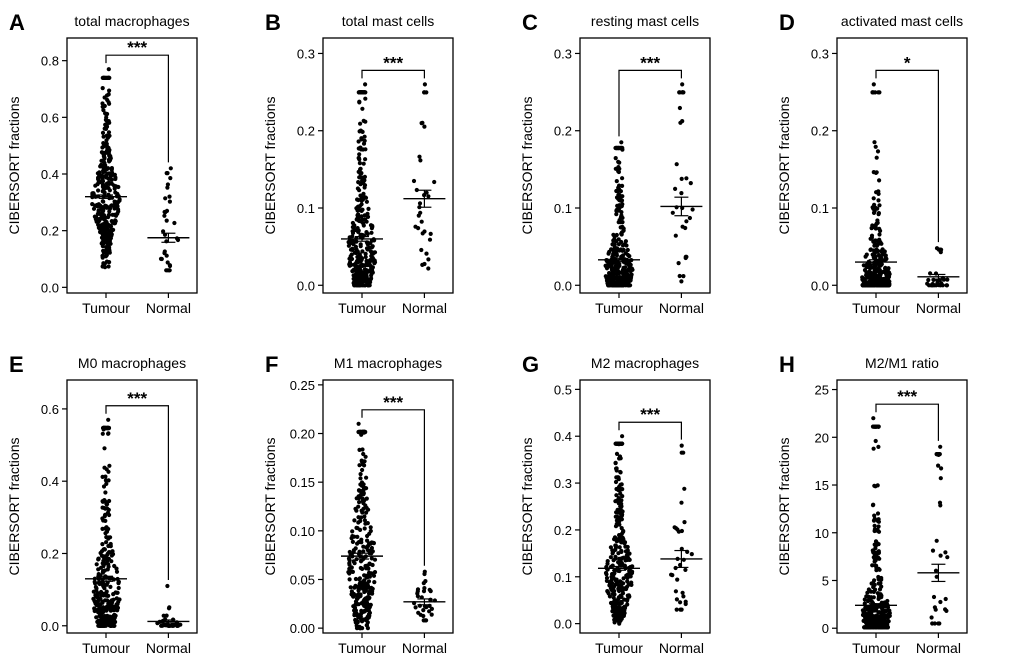 The image size is (1020, 658). Describe the element at coordinates (822, 485) in the screenshot. I see `y-tick-label: 15` at that location.